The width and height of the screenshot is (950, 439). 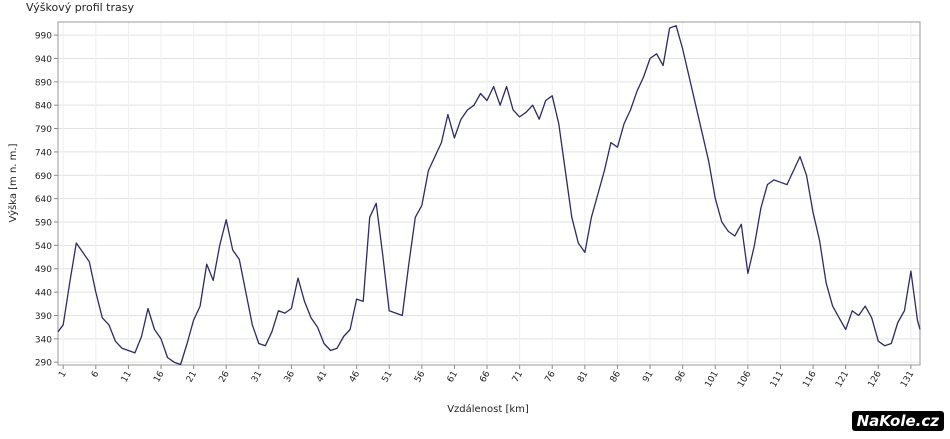 What do you see at coordinates (192, 377) in the screenshot?
I see `x-tick-label: 21` at bounding box center [192, 377].